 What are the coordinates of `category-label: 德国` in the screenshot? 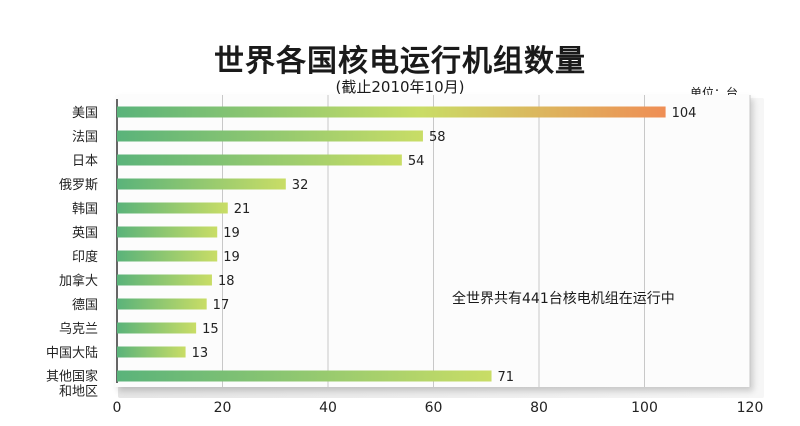 It's located at (85, 305).